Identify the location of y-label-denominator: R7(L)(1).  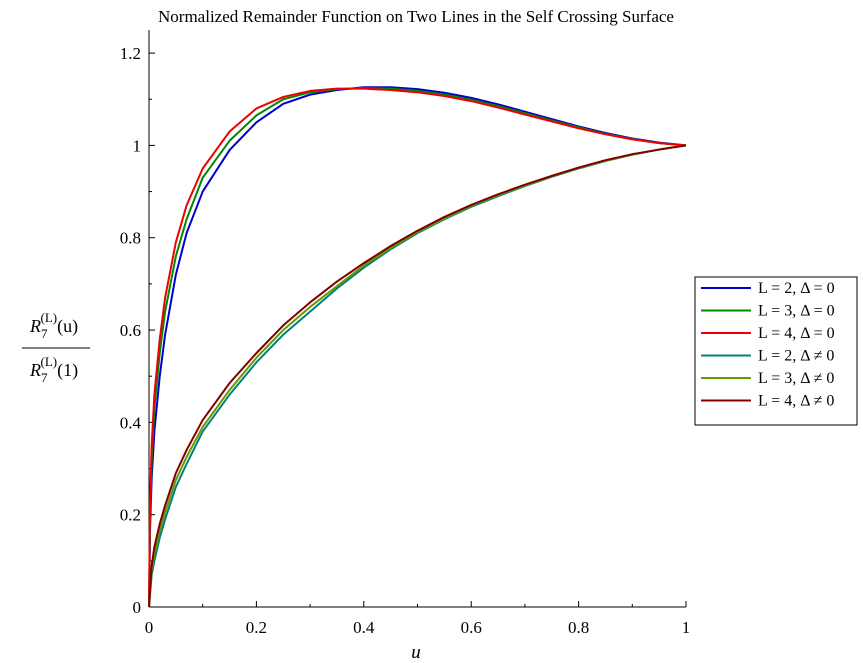
(53, 369).